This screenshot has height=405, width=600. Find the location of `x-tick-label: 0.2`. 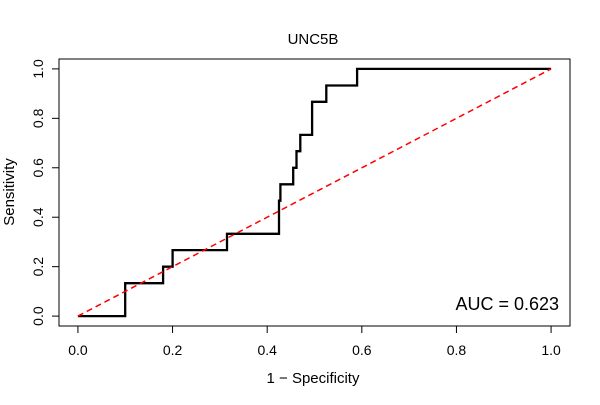

x-tick-label: 0.2 is located at coordinates (173, 350).